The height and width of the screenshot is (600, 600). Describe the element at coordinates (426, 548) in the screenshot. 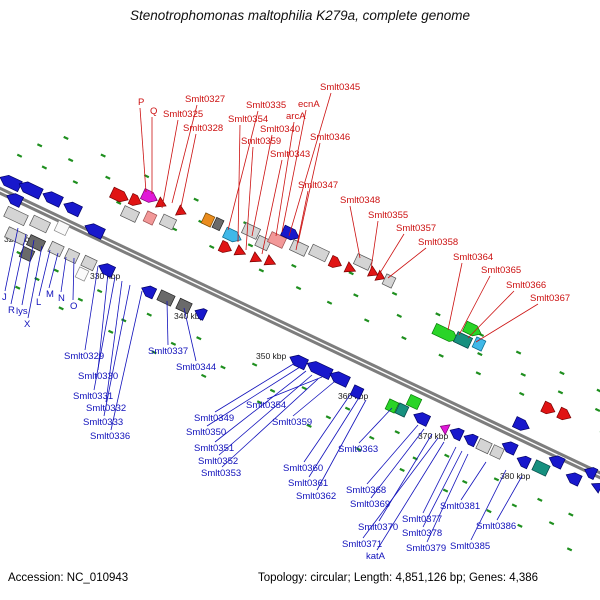

I see `gene-label-reverse: Smlt0379` at that location.